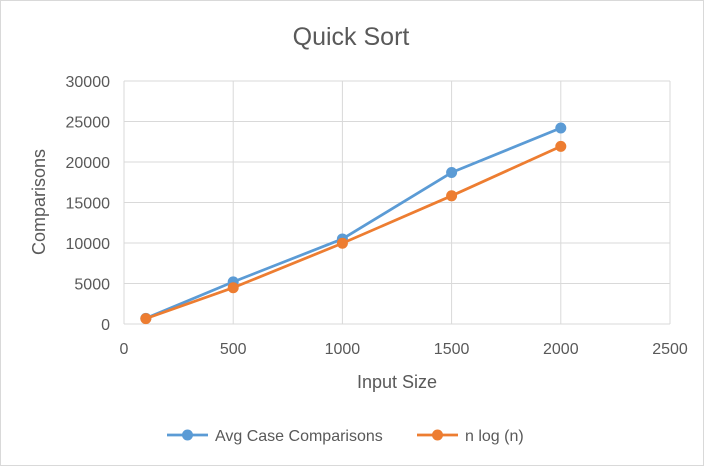 The height and width of the screenshot is (466, 704). What do you see at coordinates (88, 244) in the screenshot?
I see `y-tick-label: 10000` at bounding box center [88, 244].